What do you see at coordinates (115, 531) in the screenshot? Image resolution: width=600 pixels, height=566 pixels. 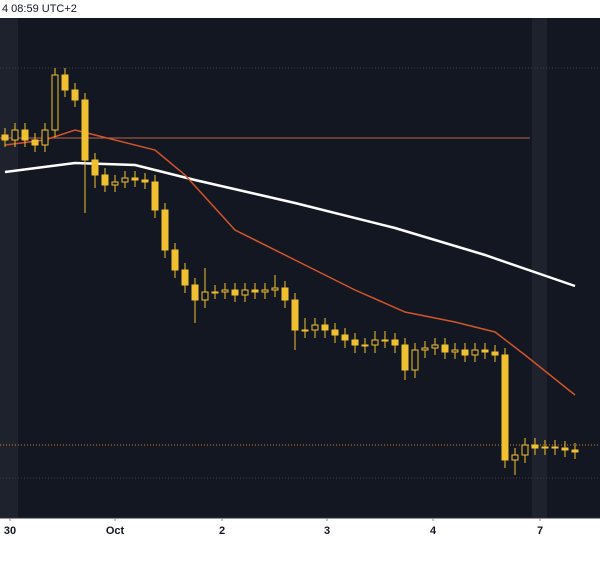 I see `x-tick-label: Oct` at bounding box center [115, 531].